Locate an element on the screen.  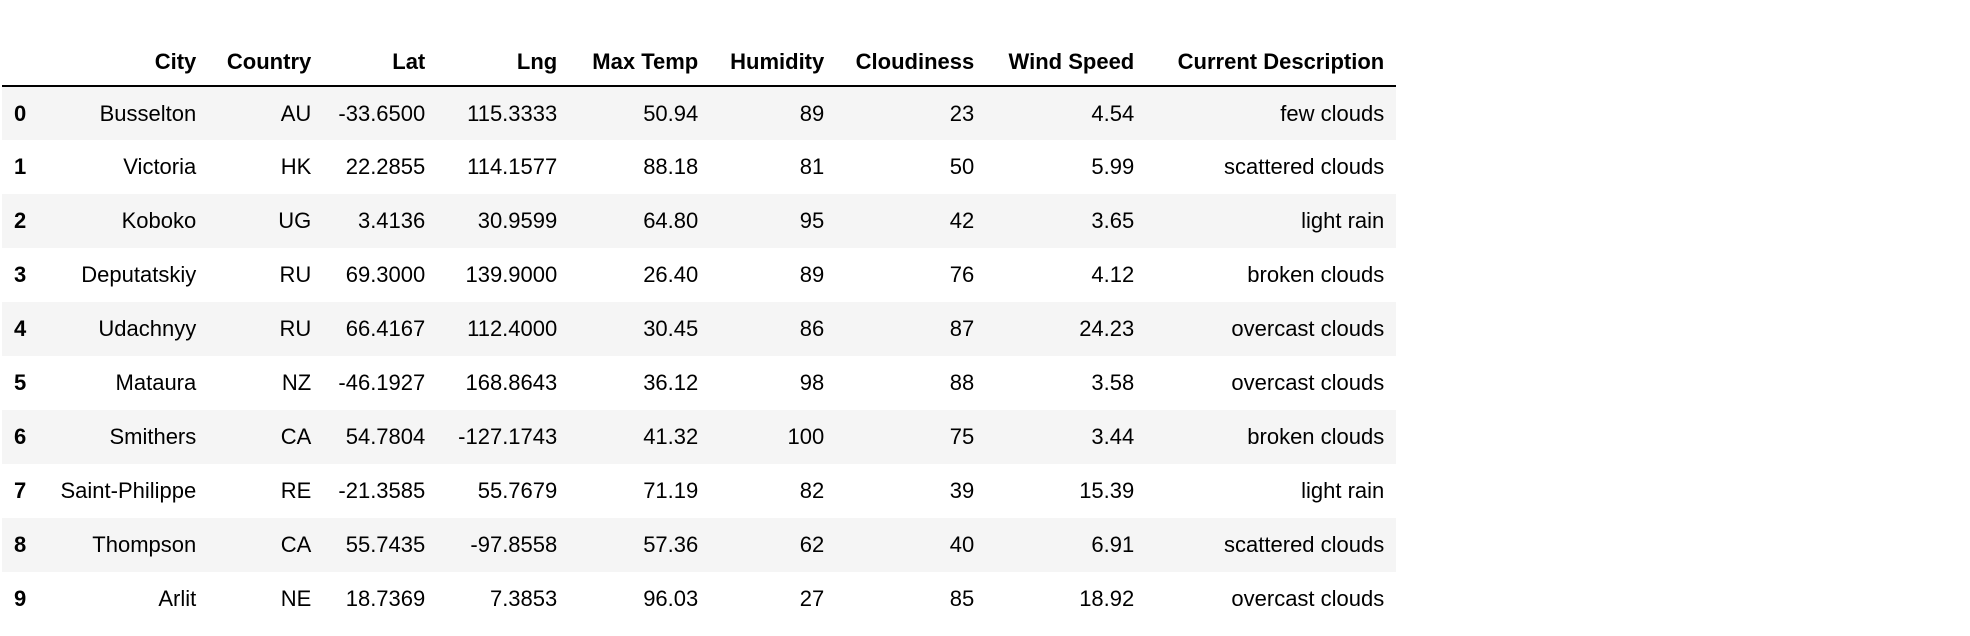
cell-city: Saint-Philippe is located at coordinates (128, 490).